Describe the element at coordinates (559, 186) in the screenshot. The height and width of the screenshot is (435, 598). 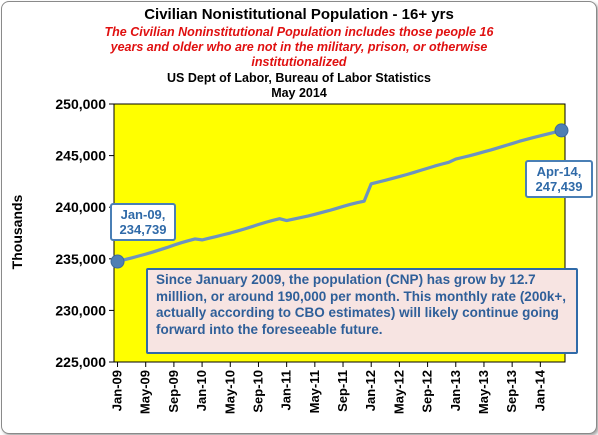
I see `end-callout-value: 247,439` at that location.